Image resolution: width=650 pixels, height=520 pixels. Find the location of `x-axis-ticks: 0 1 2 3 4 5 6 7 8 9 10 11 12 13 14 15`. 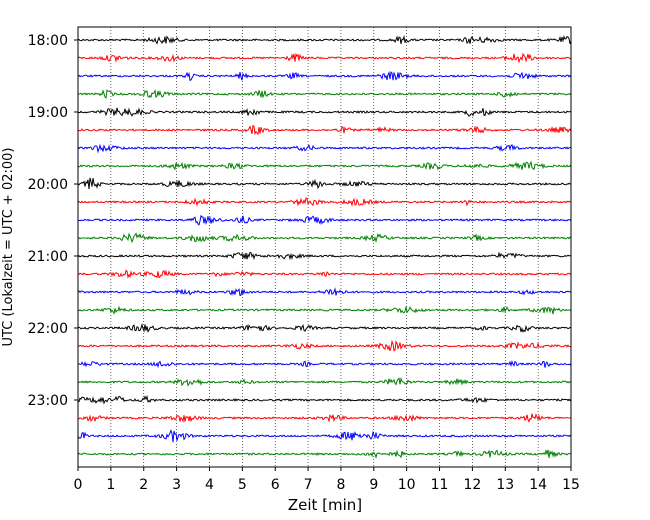

x-axis-ticks: 0 1 2 3 4 5 6 7 8 9 10 11 12 13 14 15 is located at coordinates (327, 480).